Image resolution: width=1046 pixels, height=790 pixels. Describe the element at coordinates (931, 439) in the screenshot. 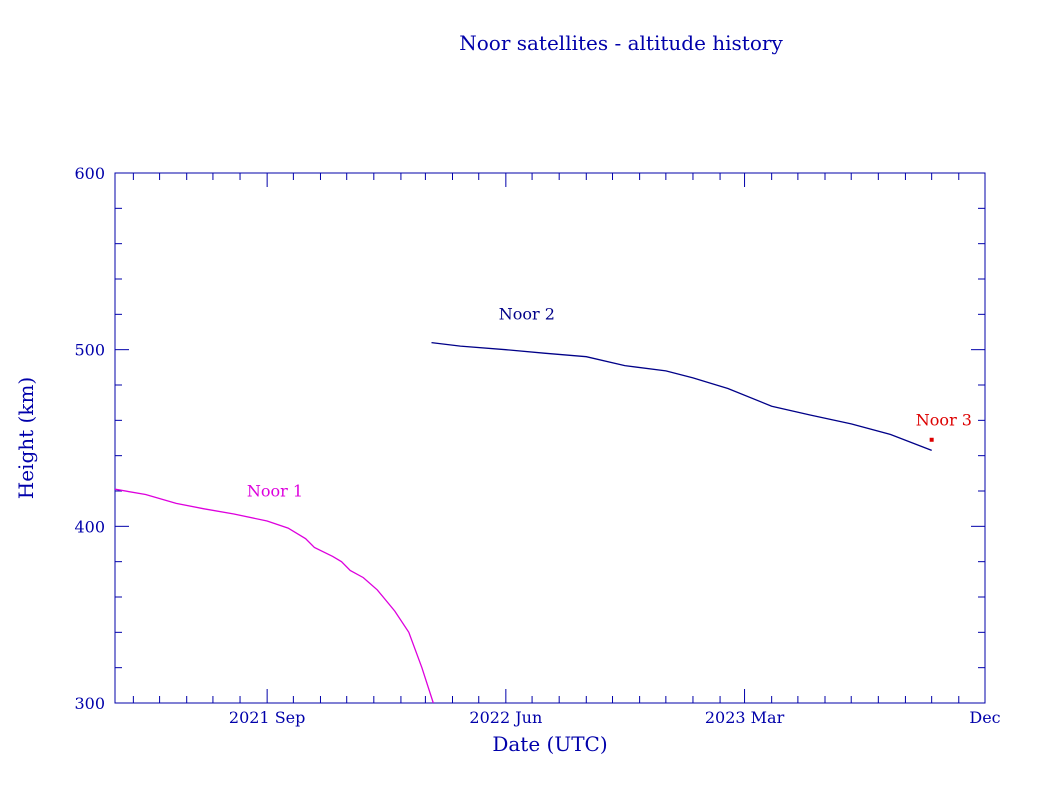

I see `noor-3-point` at that location.